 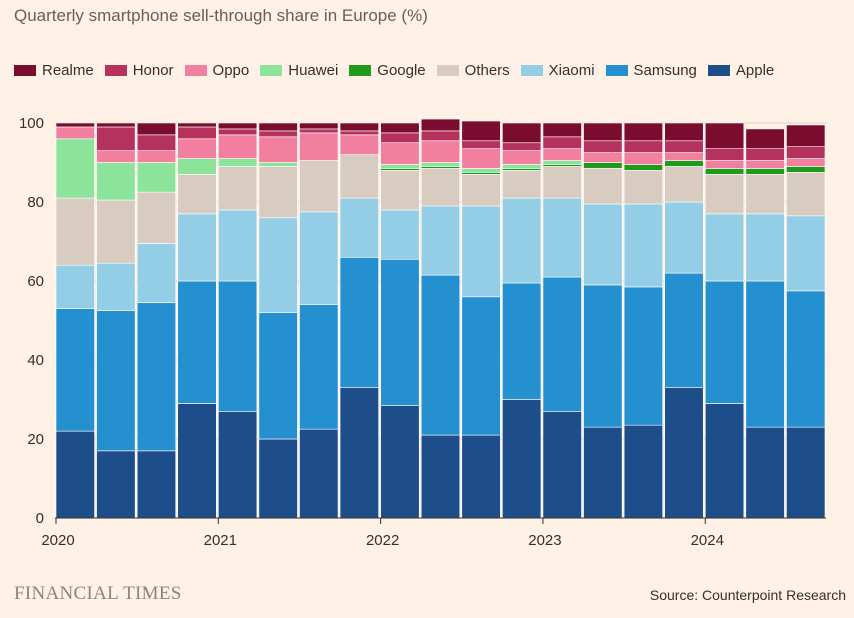 I want to click on legend-label: Oppo, so click(x=231, y=70).